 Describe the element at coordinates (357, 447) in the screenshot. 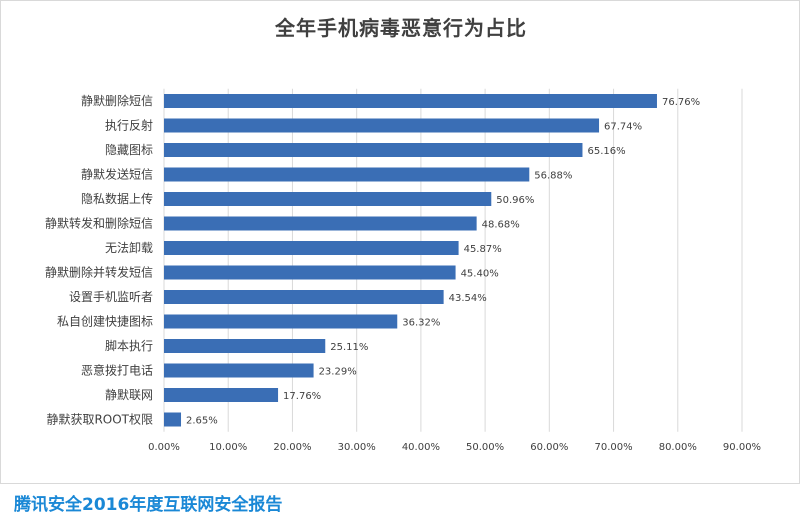

I see `x-tick-label: 30.00%` at that location.